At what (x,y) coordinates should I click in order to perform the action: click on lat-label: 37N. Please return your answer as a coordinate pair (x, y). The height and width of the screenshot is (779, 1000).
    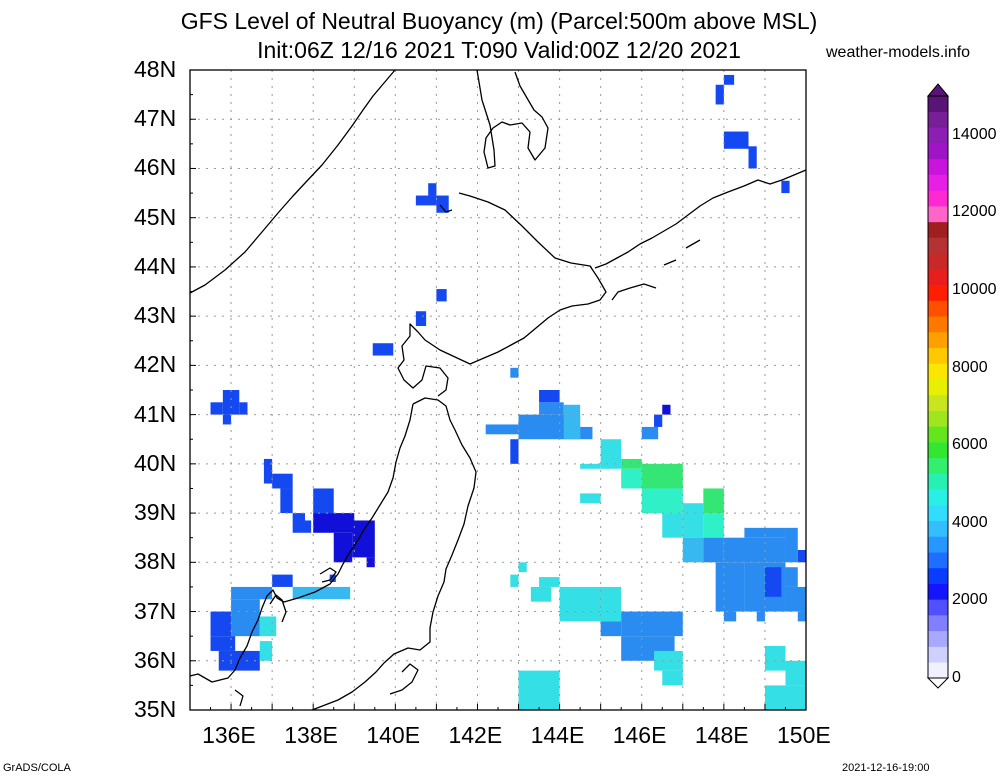
    Looking at the image, I should click on (155, 610).